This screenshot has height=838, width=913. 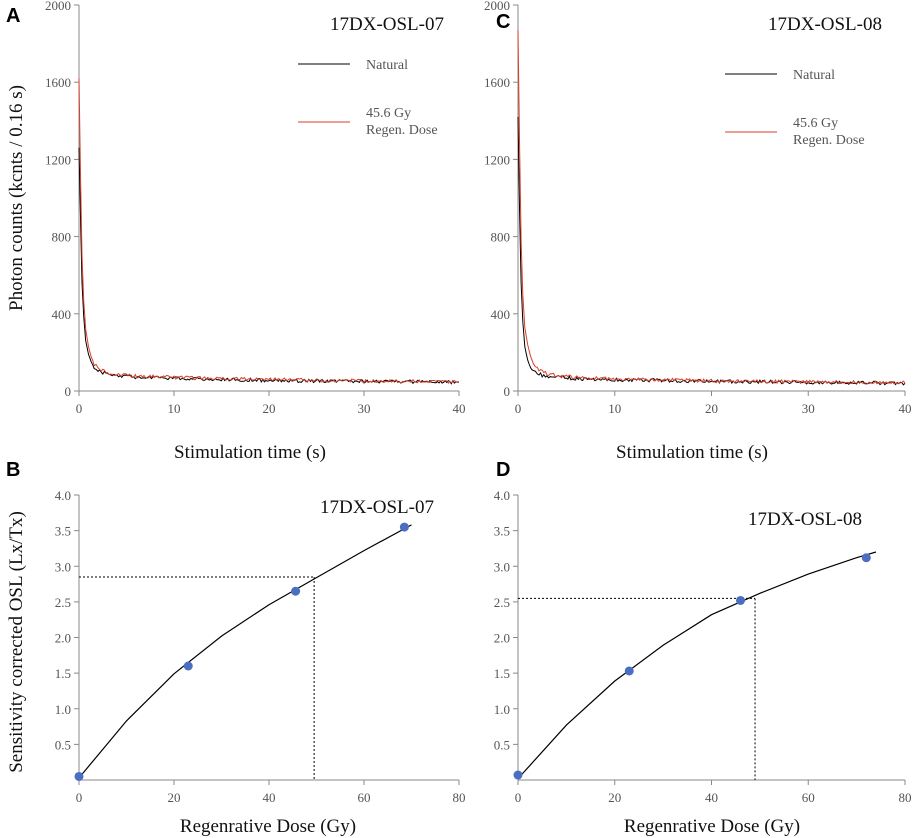 I want to click on panel-d-x-tick-label: 80, so click(x=905, y=797).